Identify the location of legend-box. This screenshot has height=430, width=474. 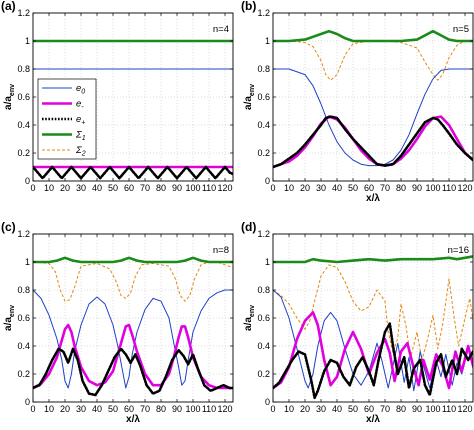
(67, 119).